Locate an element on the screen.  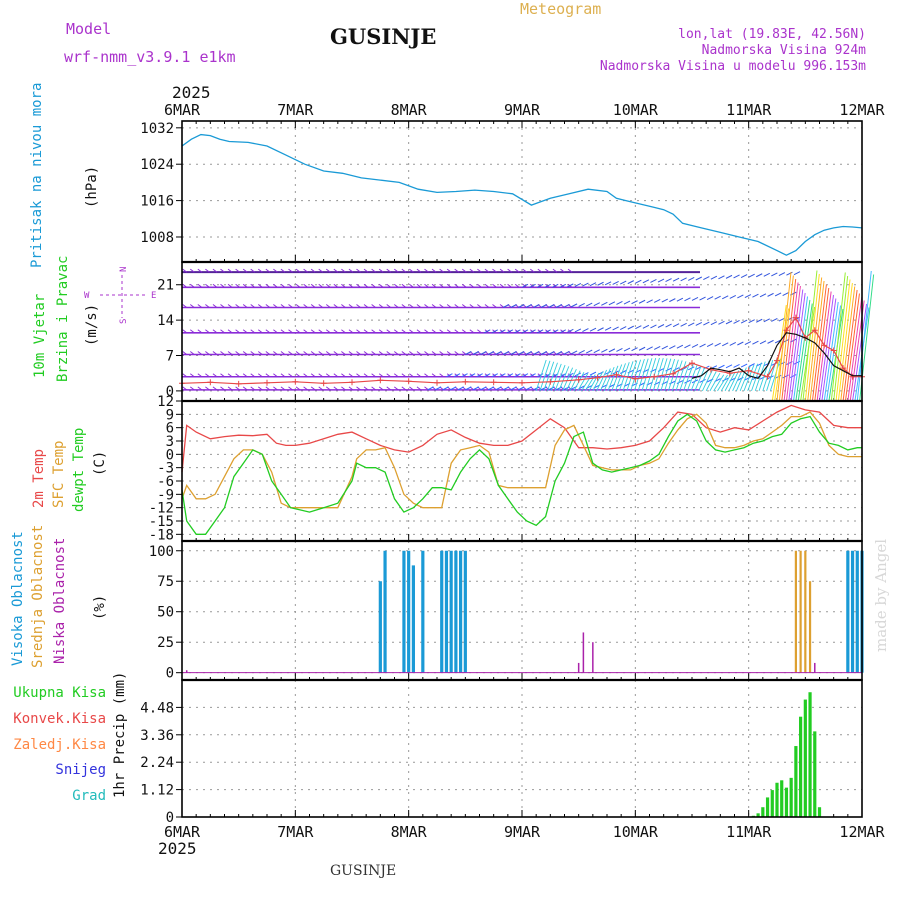
model-altitude-label: Nadmorska Visina u modelu 996.153m is located at coordinates (733, 66).